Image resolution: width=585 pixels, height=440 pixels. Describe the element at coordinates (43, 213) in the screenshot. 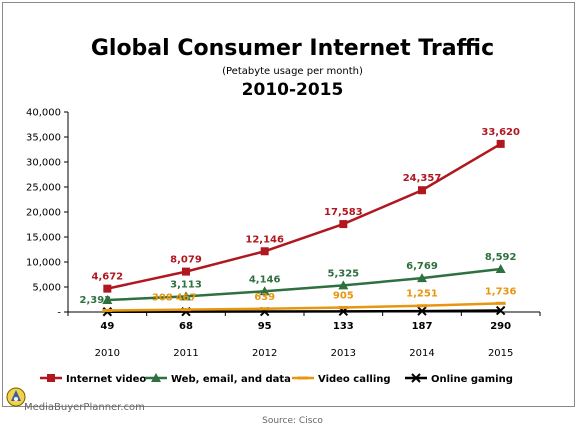

I see `y-tick-label: 20,000` at that location.